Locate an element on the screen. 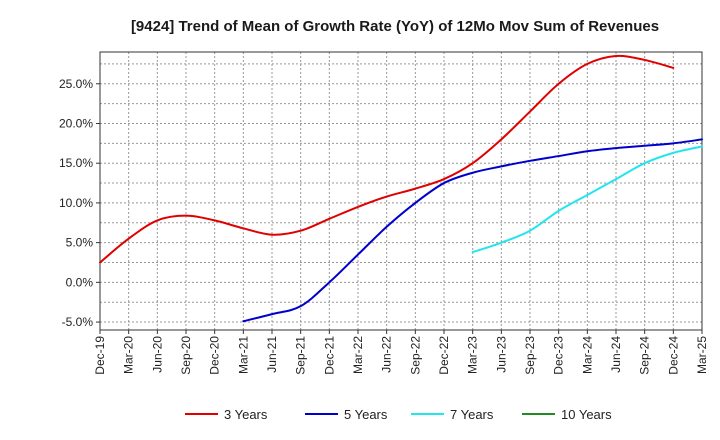 Image resolution: width=720 pixels, height=440 pixels. x-tick-label: Jun-23 is located at coordinates (501, 354).